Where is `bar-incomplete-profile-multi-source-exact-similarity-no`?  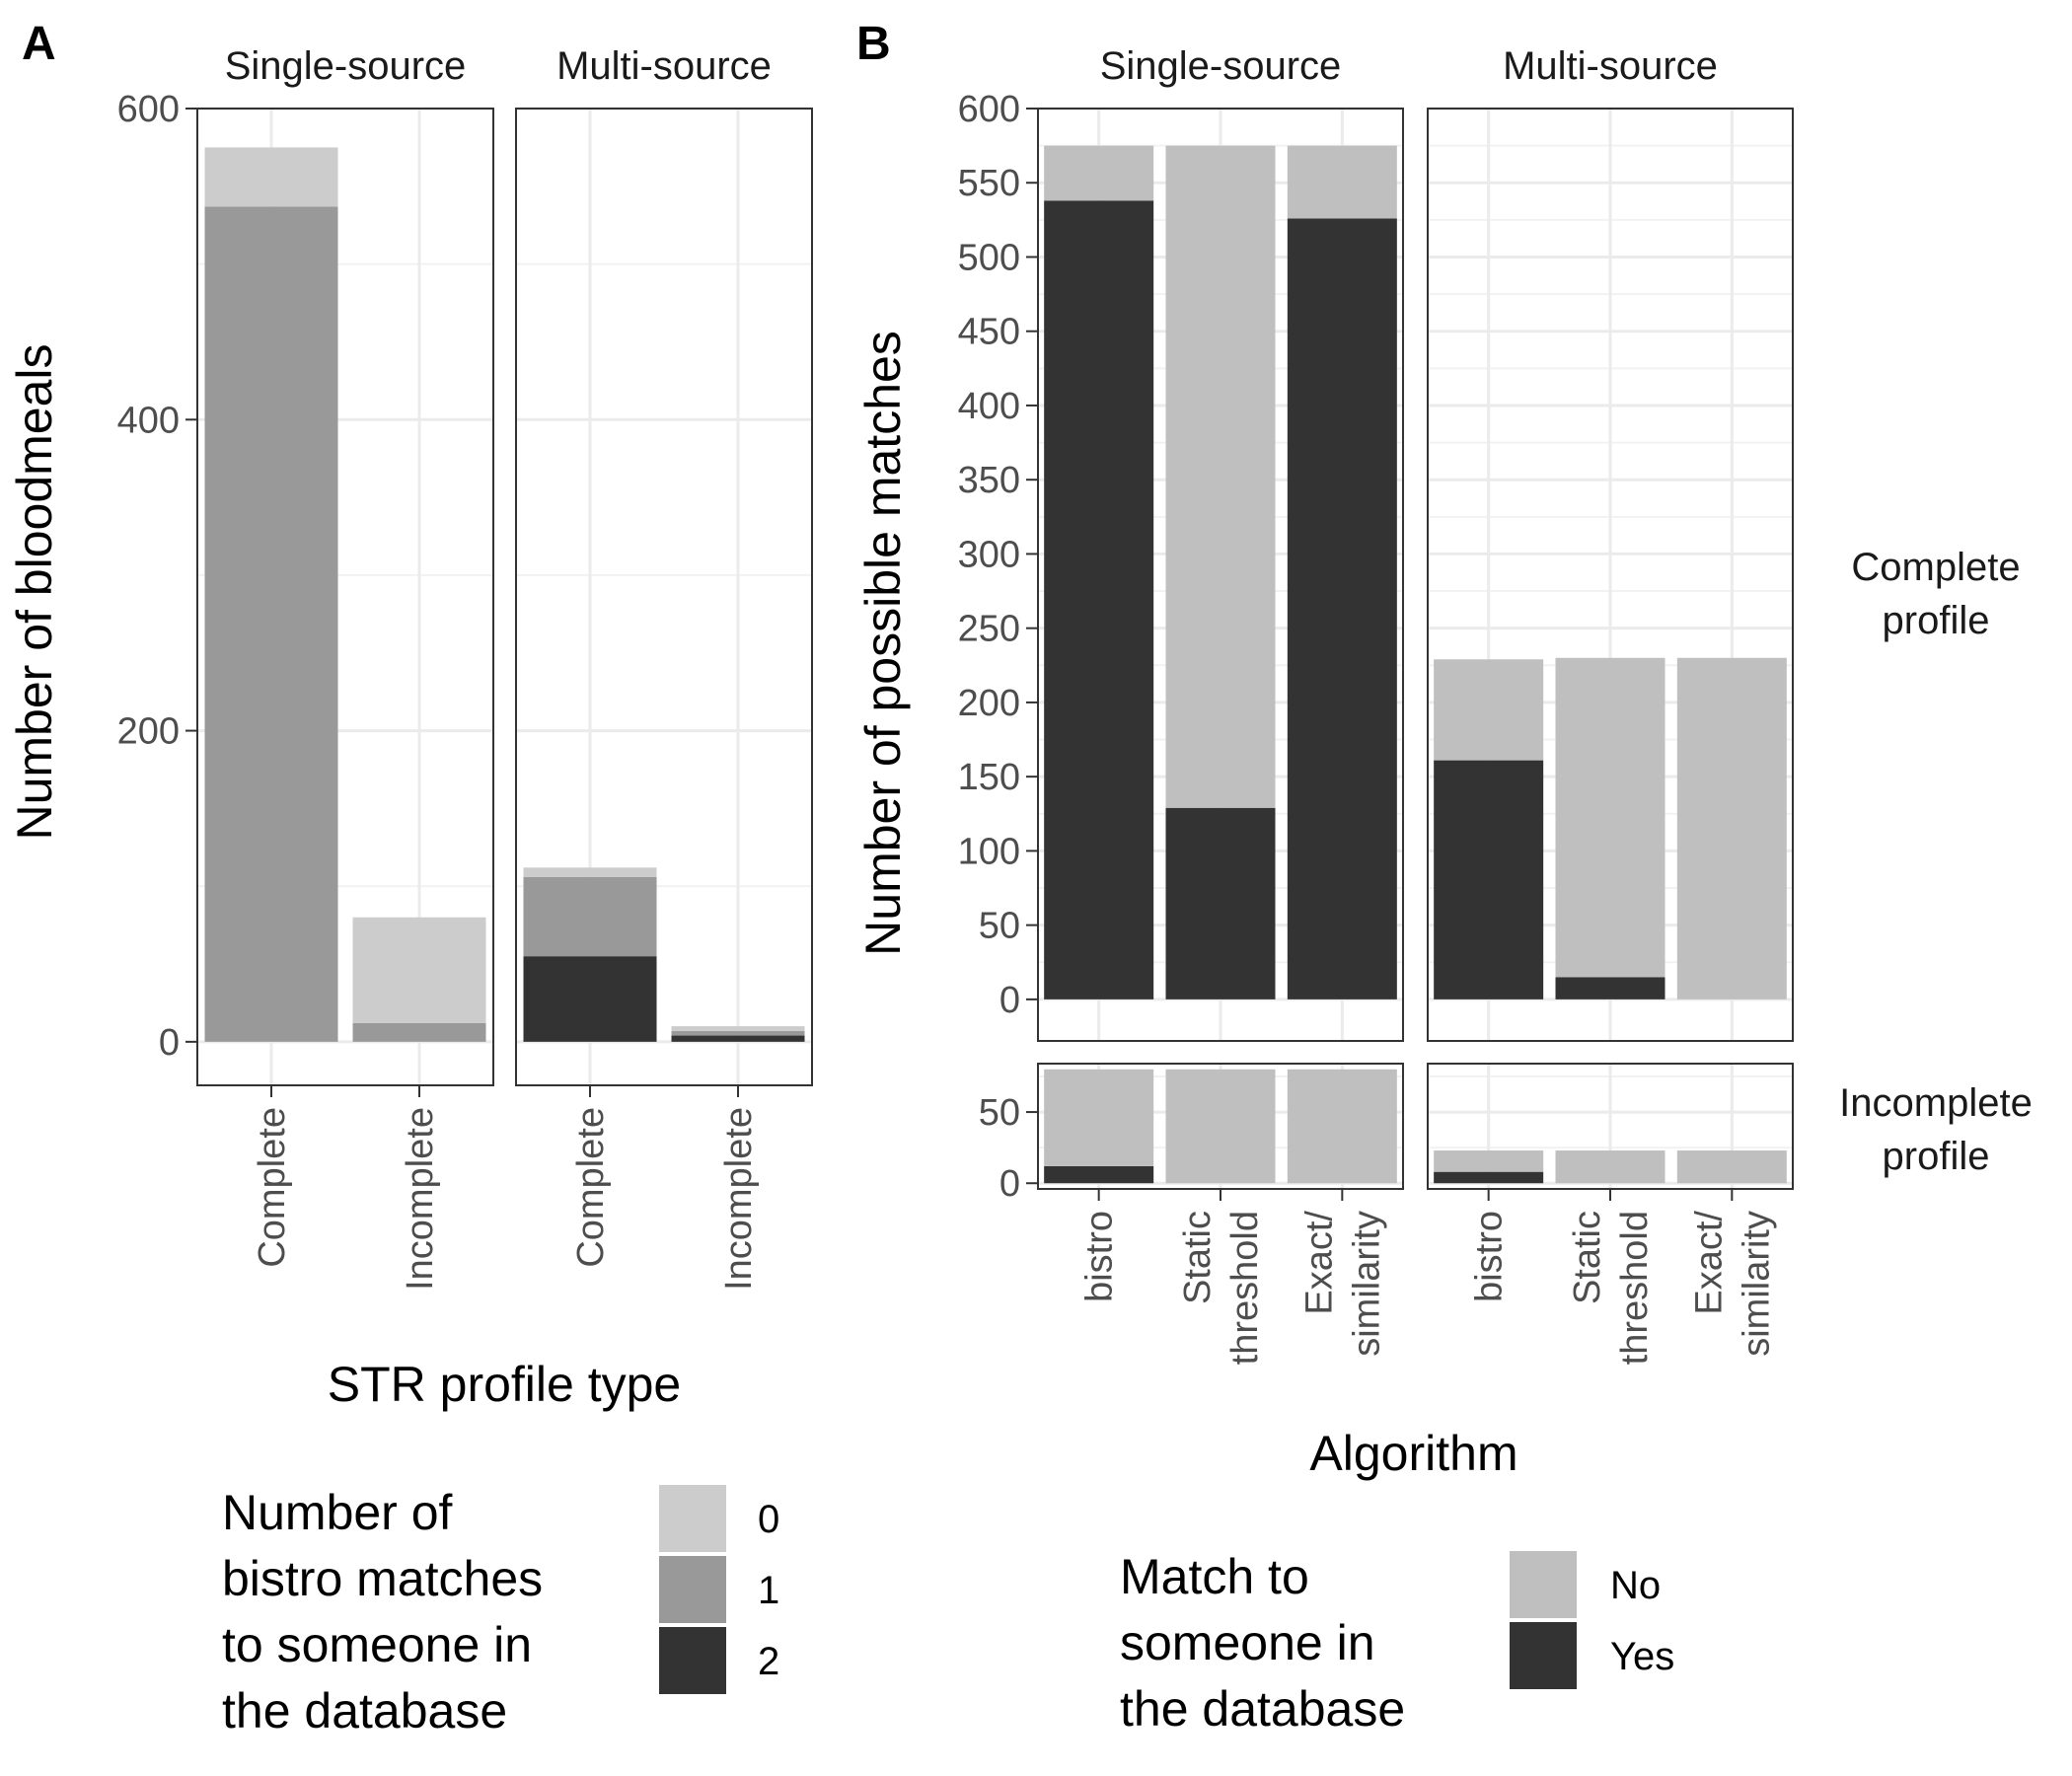 bar-incomplete-profile-multi-source-exact-similarity-no is located at coordinates (1732, 1167).